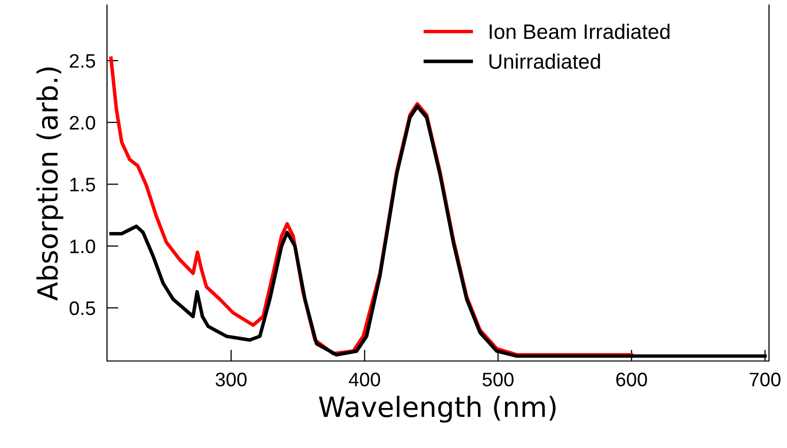 The image size is (787, 448). Describe the element at coordinates (231, 379) in the screenshot. I see `x-tick-label: 300` at that location.